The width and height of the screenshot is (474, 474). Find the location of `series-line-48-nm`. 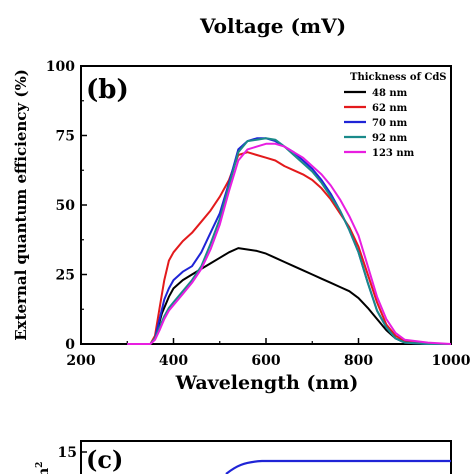

series-line-48-nm is located at coordinates (289, 296).